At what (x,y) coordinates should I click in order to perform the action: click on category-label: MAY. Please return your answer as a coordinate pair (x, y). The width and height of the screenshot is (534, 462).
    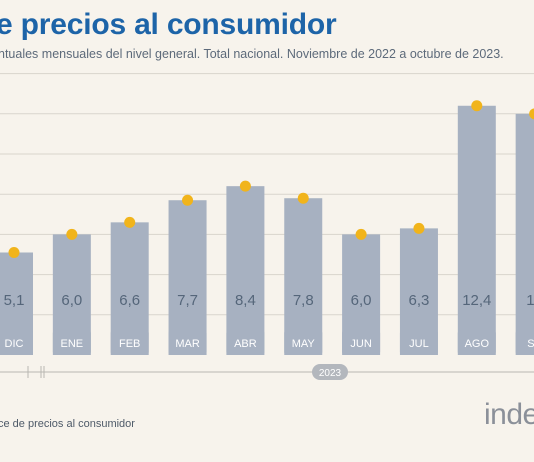
    Looking at the image, I should click on (304, 344).